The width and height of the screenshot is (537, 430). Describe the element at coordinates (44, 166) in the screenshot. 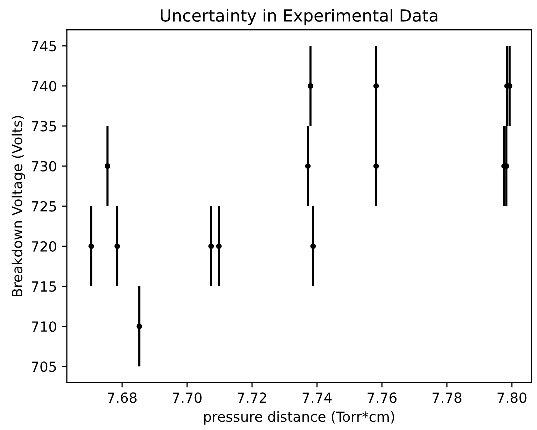

I see `y-tick-label: 730` at that location.